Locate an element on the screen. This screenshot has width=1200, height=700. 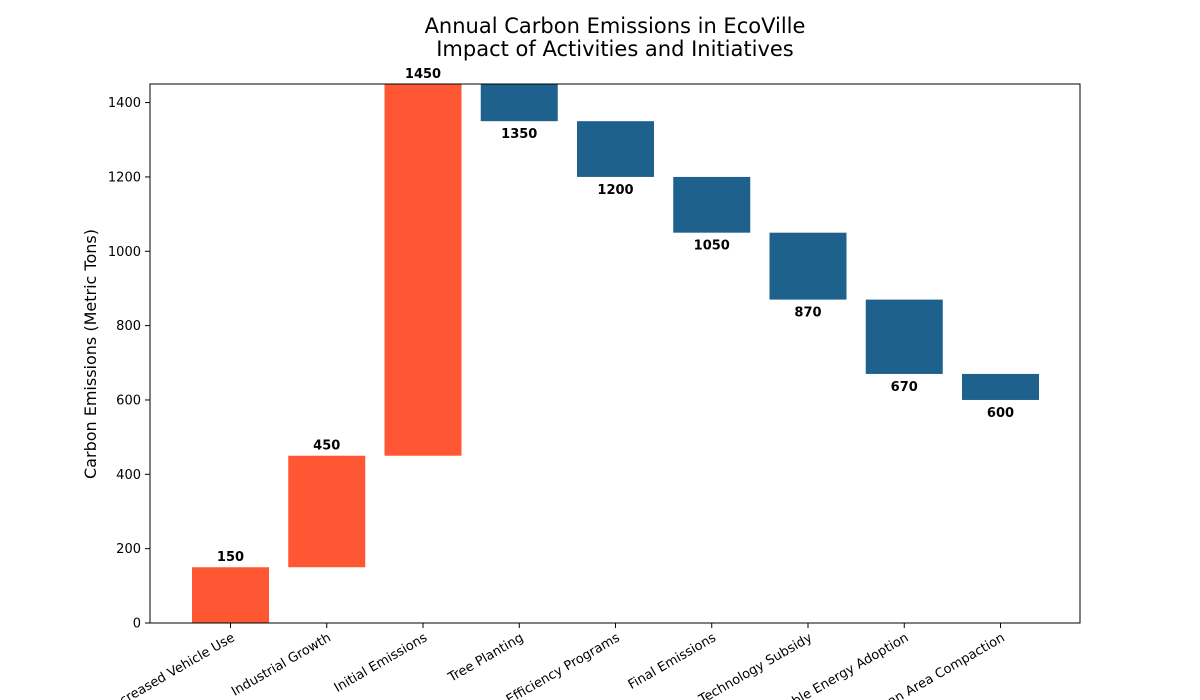
data-label-5: 1050 is located at coordinates (712, 246).